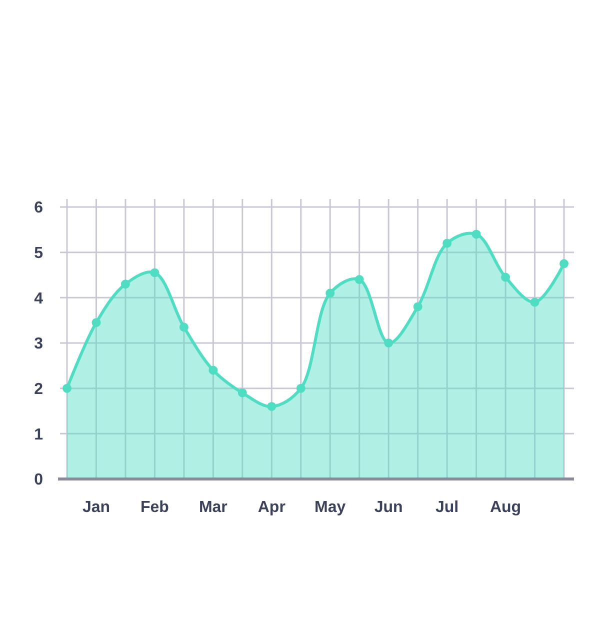 The image size is (600, 629). I want to click on x-tick-label: Feb, so click(155, 507).